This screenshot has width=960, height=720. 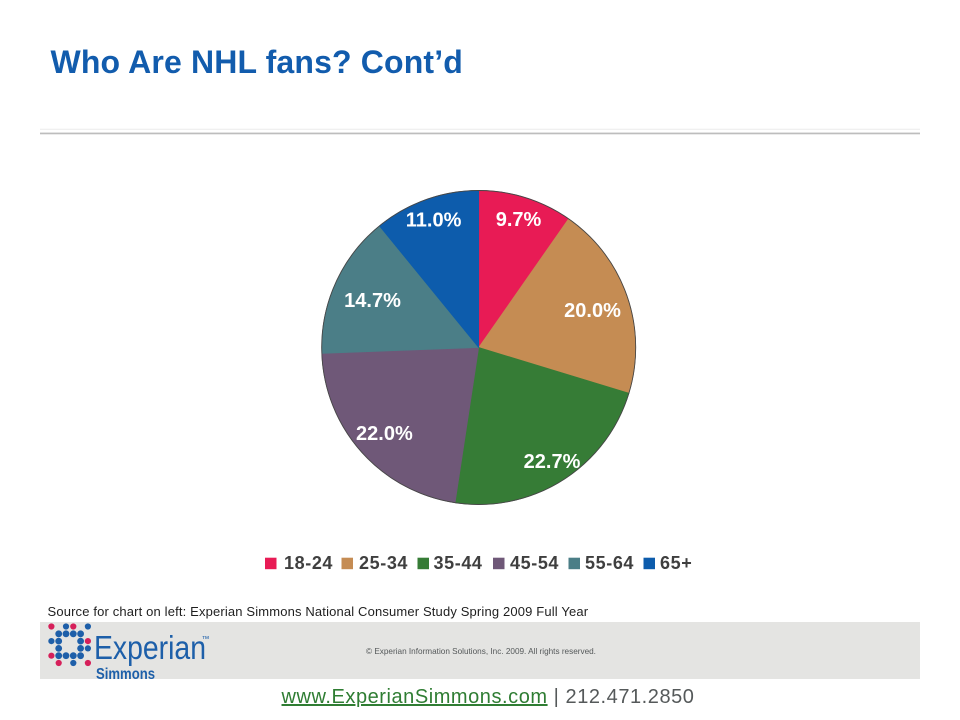 I want to click on svg-text: 18-24, so click(x=308, y=563).